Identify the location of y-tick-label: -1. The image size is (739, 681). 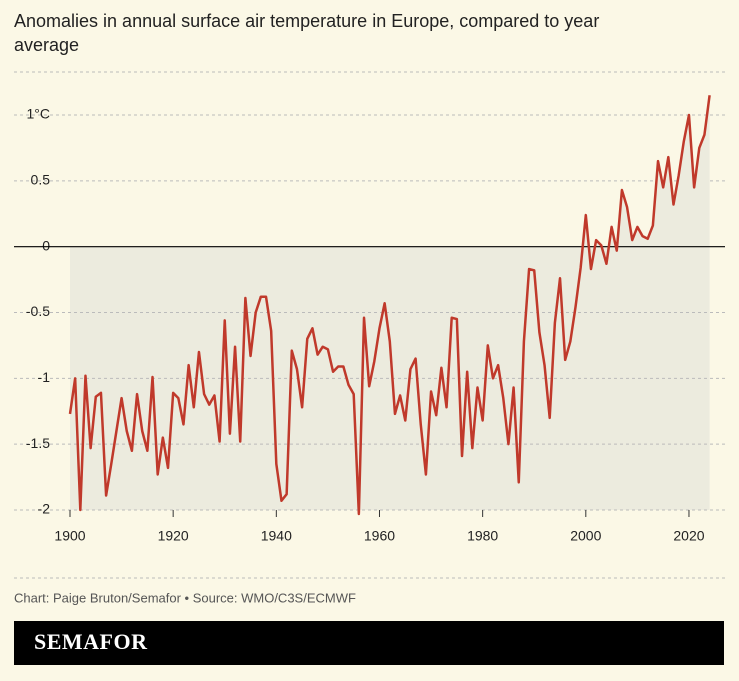
(44, 377).